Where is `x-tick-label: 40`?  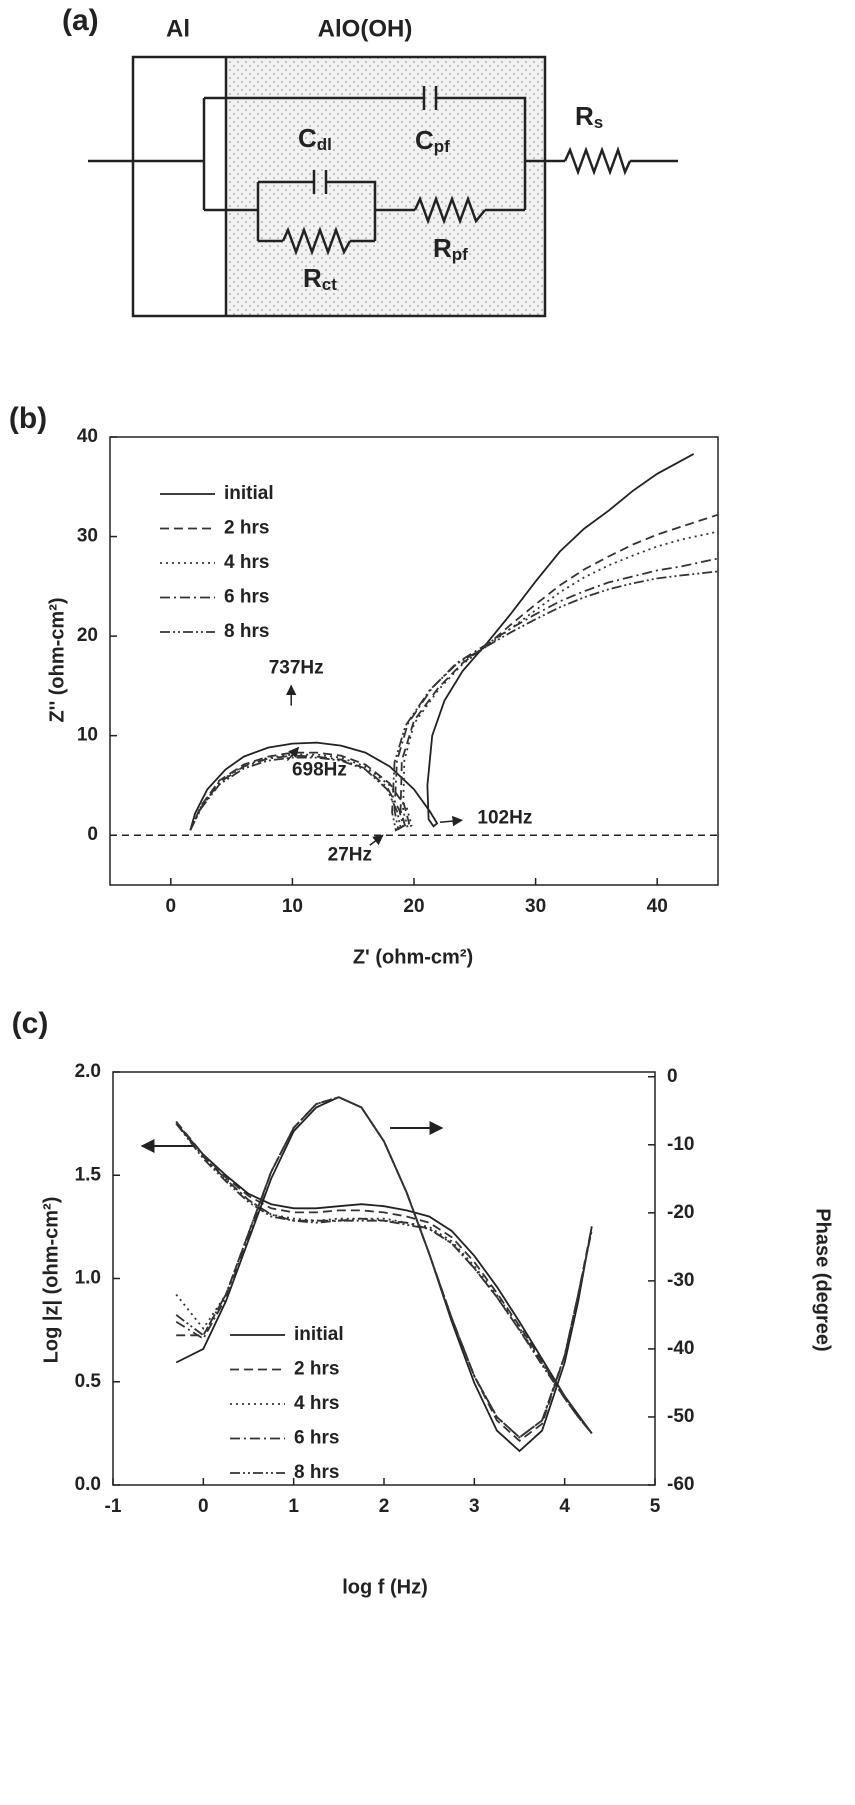
x-tick-label: 40 is located at coordinates (657, 906).